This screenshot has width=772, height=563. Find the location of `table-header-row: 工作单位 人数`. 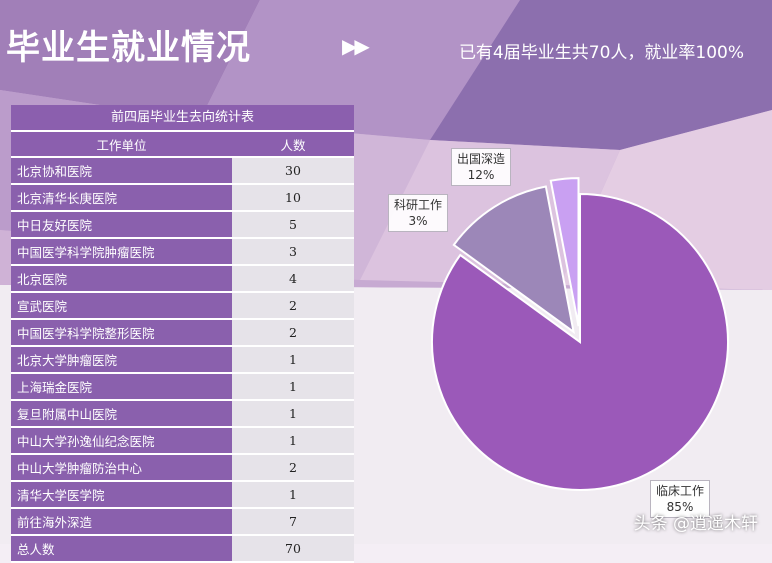

table-header-row: 工作单位 人数 is located at coordinates (182, 145).